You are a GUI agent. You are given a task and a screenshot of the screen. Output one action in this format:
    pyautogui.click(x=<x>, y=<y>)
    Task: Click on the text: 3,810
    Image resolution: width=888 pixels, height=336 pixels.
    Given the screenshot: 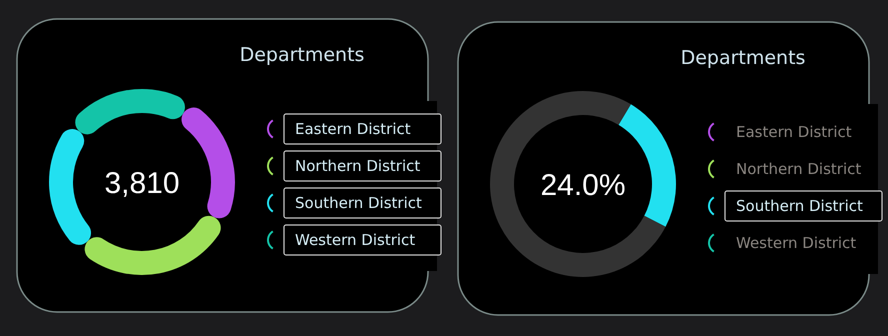 What is the action you would take?
    pyautogui.click(x=142, y=183)
    